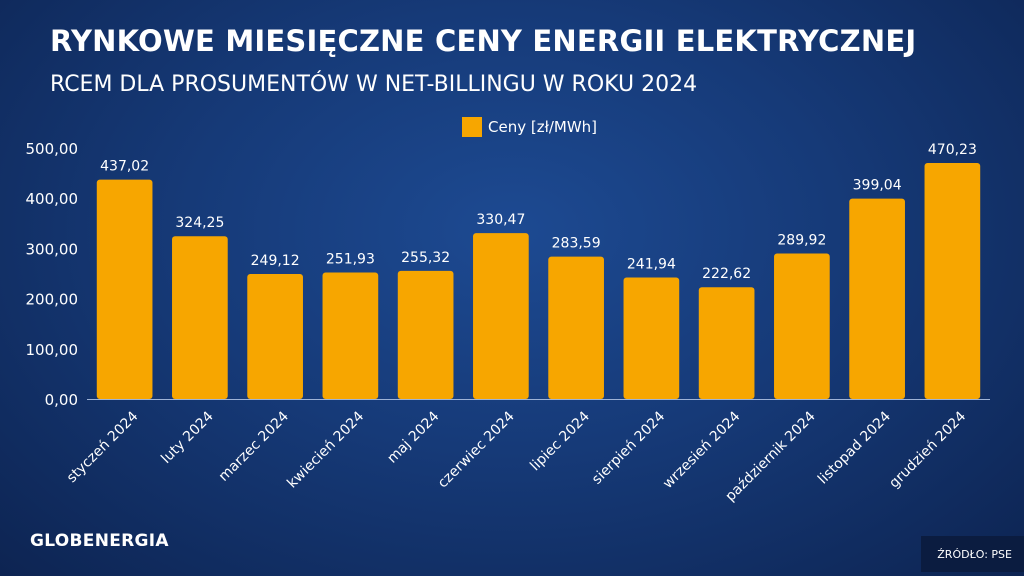 Image resolution: width=1024 pixels, height=576 pixels. Describe the element at coordinates (103, 447) in the screenshot. I see `x-tick-label: styczeń 2024` at that location.